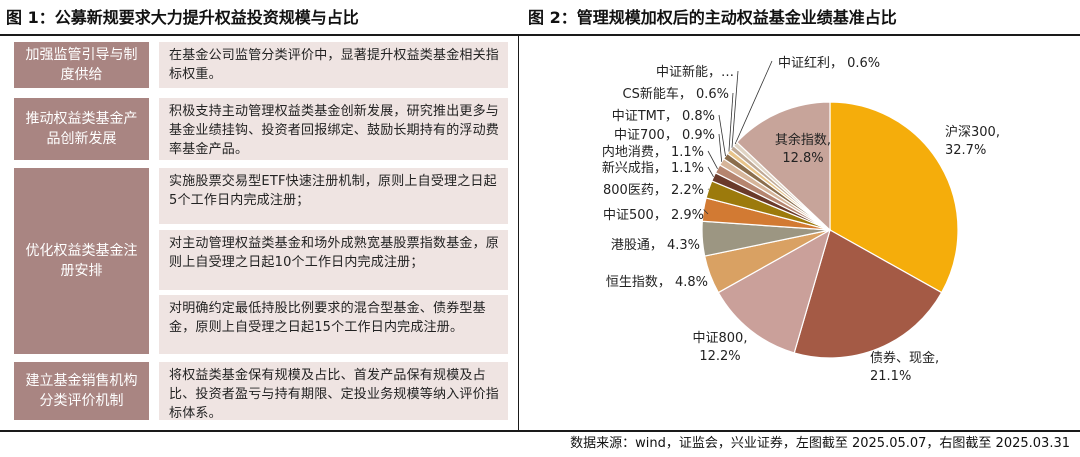  What do you see at coordinates (333, 196) in the screenshot?
I see `row-description: 实施股票交易型ETF快速注册机制，原则上自受理之日起5个工作日内完成注册；` at bounding box center [333, 196].